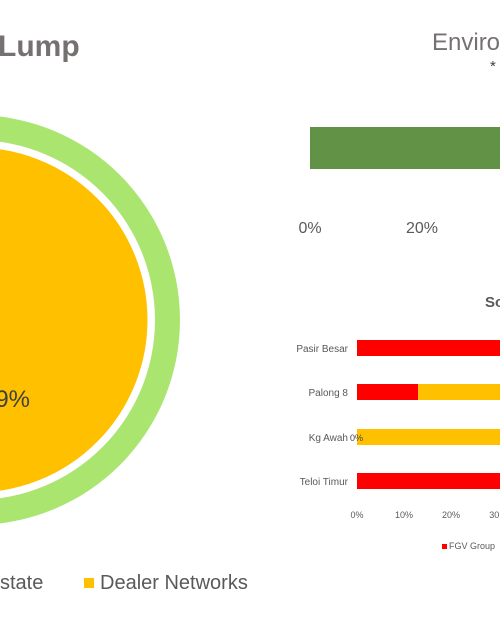 The width and height of the screenshot is (500, 636). What do you see at coordinates (324, 482) in the screenshot?
I see `category-label: Teloi Timur` at bounding box center [324, 482].